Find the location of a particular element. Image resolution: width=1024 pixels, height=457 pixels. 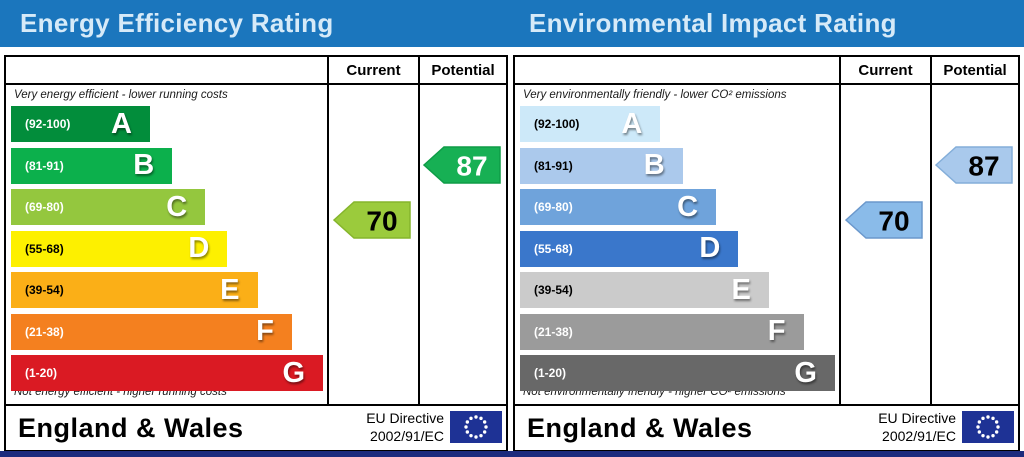

energy-efficiency-title: Energy Efficiency Rating is located at coordinates (177, 23).